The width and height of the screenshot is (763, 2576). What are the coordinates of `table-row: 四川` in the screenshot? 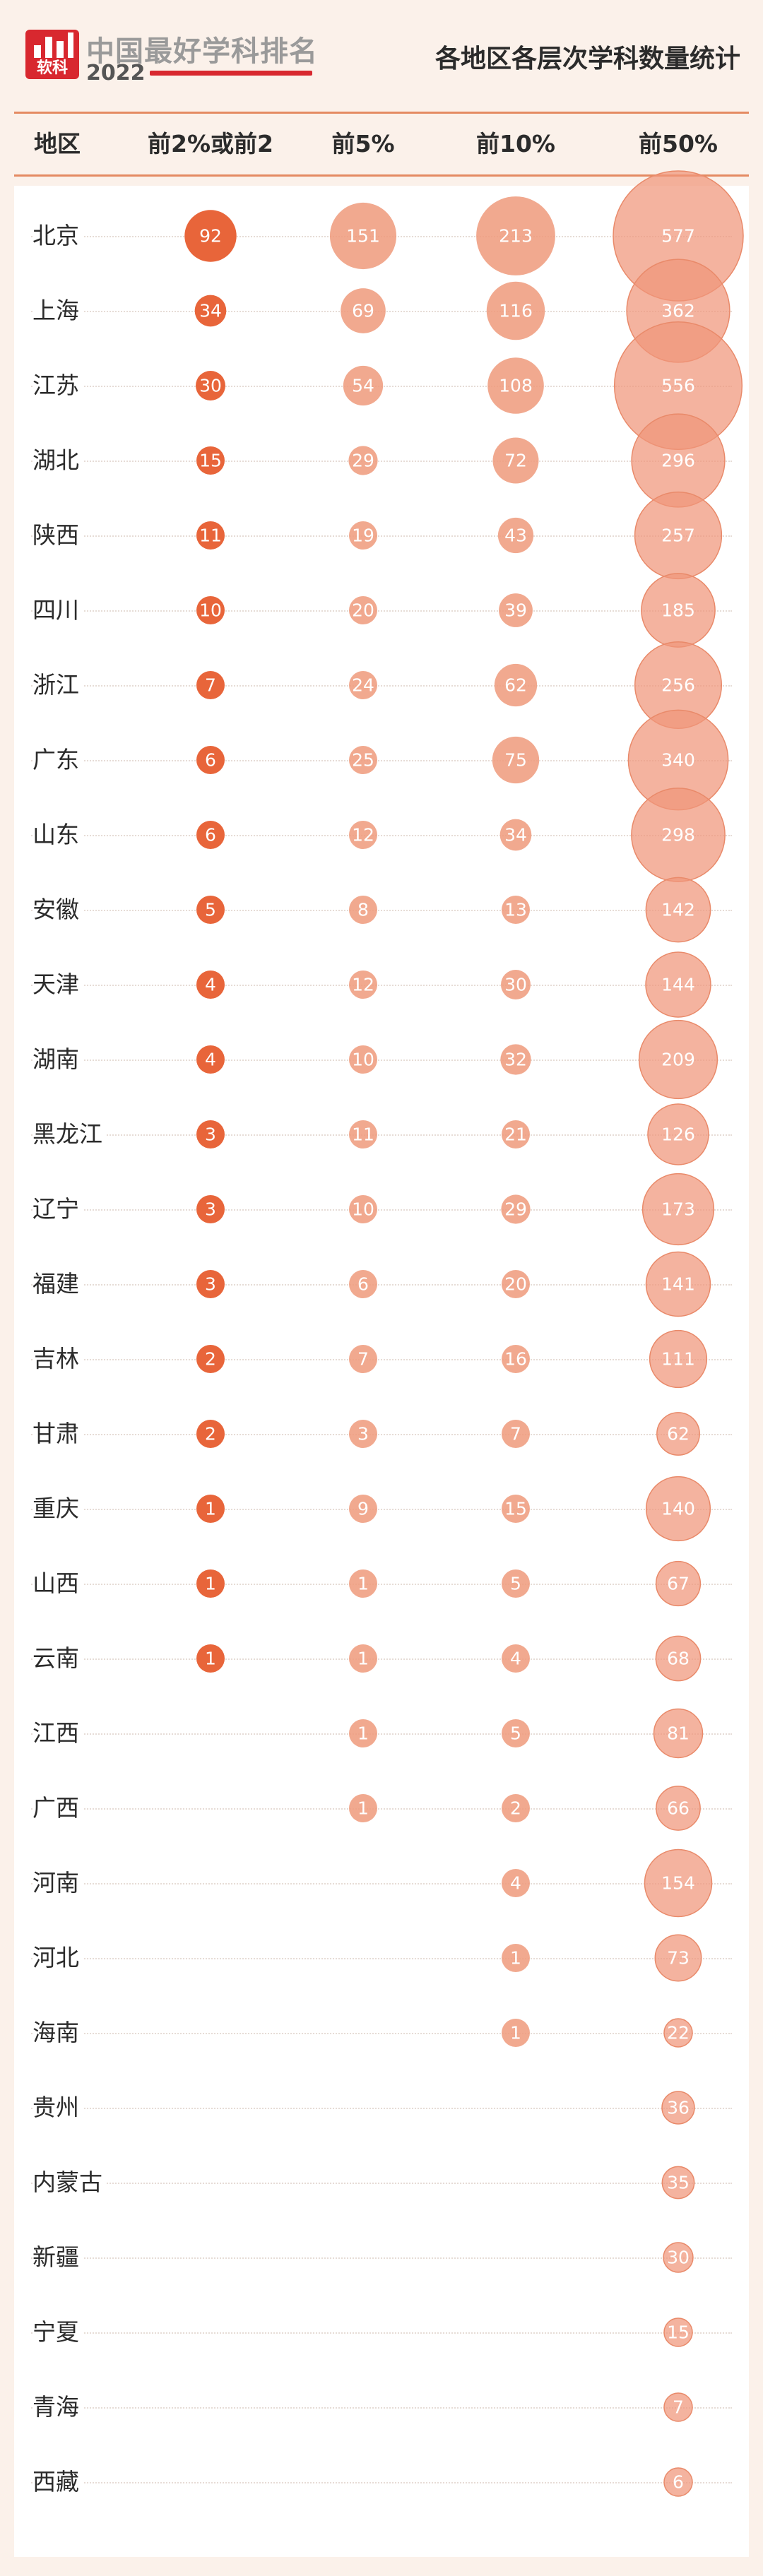 It's located at (381, 610).